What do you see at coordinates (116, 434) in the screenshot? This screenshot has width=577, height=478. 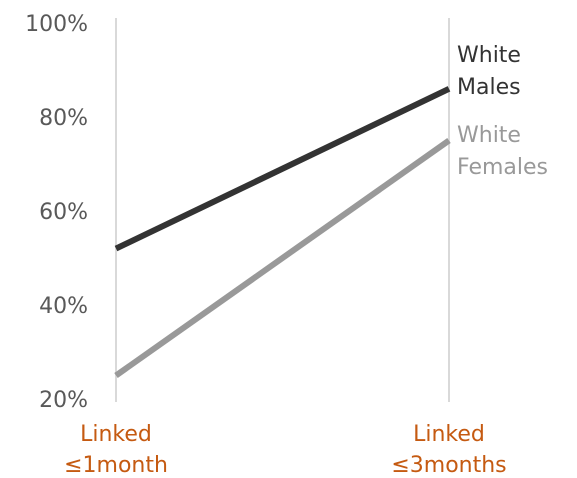 I see `x-tick-label-1-line-1: Linked` at bounding box center [116, 434].